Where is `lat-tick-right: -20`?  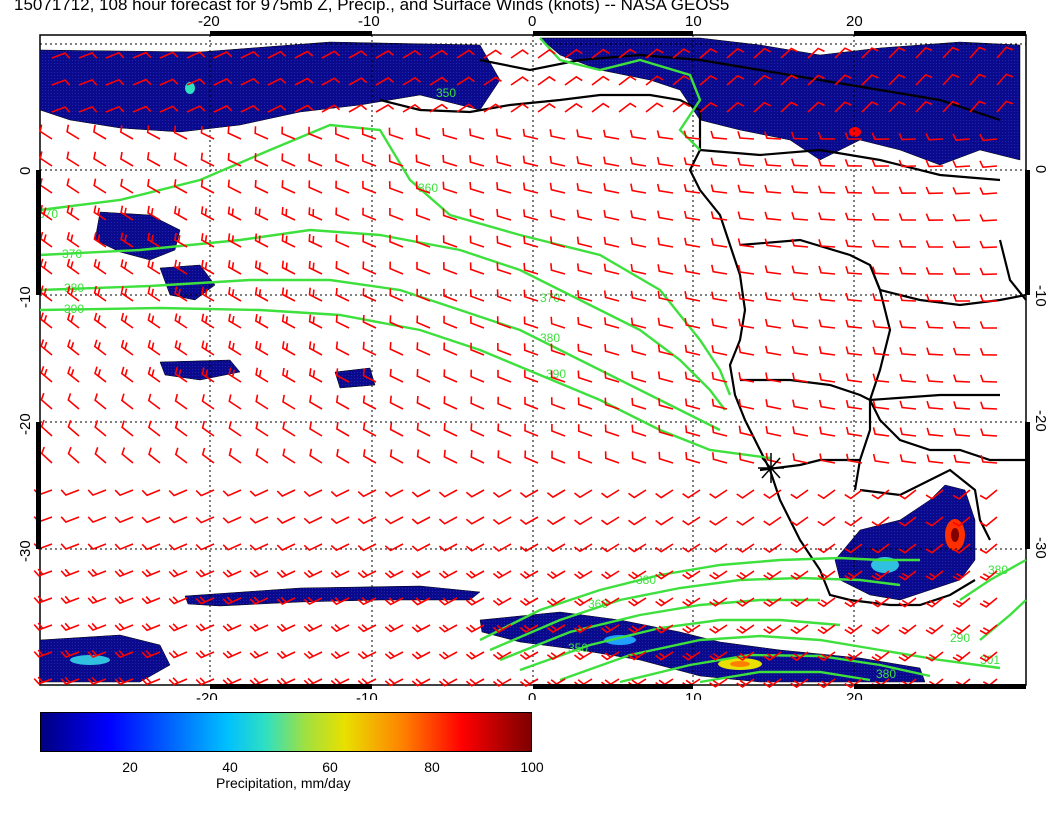 lat-tick-right: -20 is located at coordinates (1040, 421).